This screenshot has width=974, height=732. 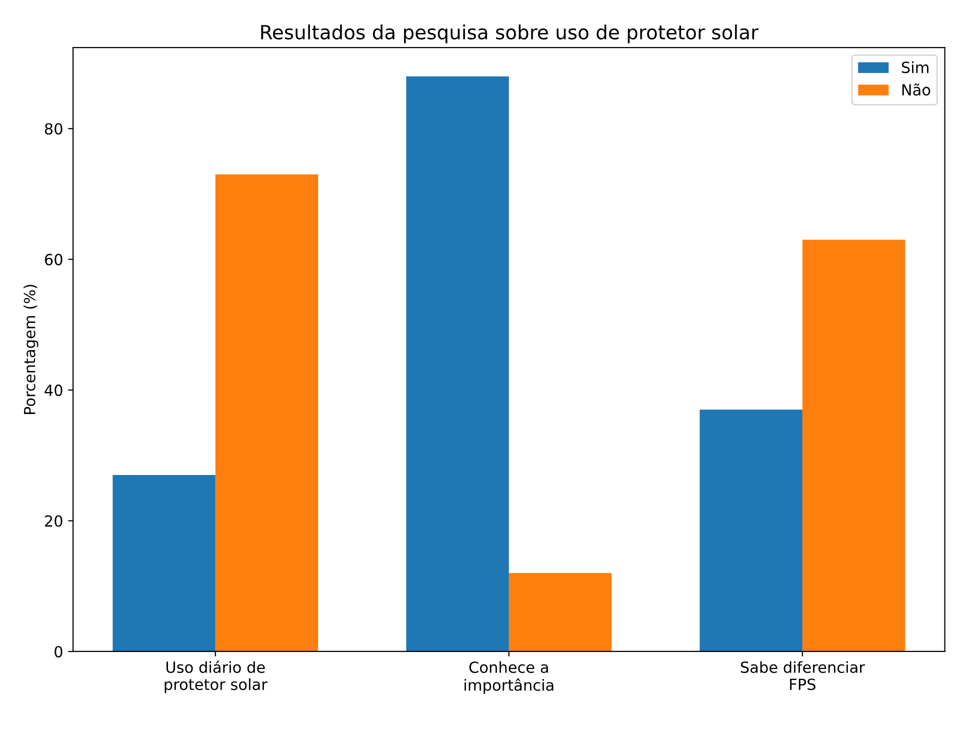 What do you see at coordinates (509, 677) in the screenshot?
I see `x-tick-label: Conhece a importância` at bounding box center [509, 677].